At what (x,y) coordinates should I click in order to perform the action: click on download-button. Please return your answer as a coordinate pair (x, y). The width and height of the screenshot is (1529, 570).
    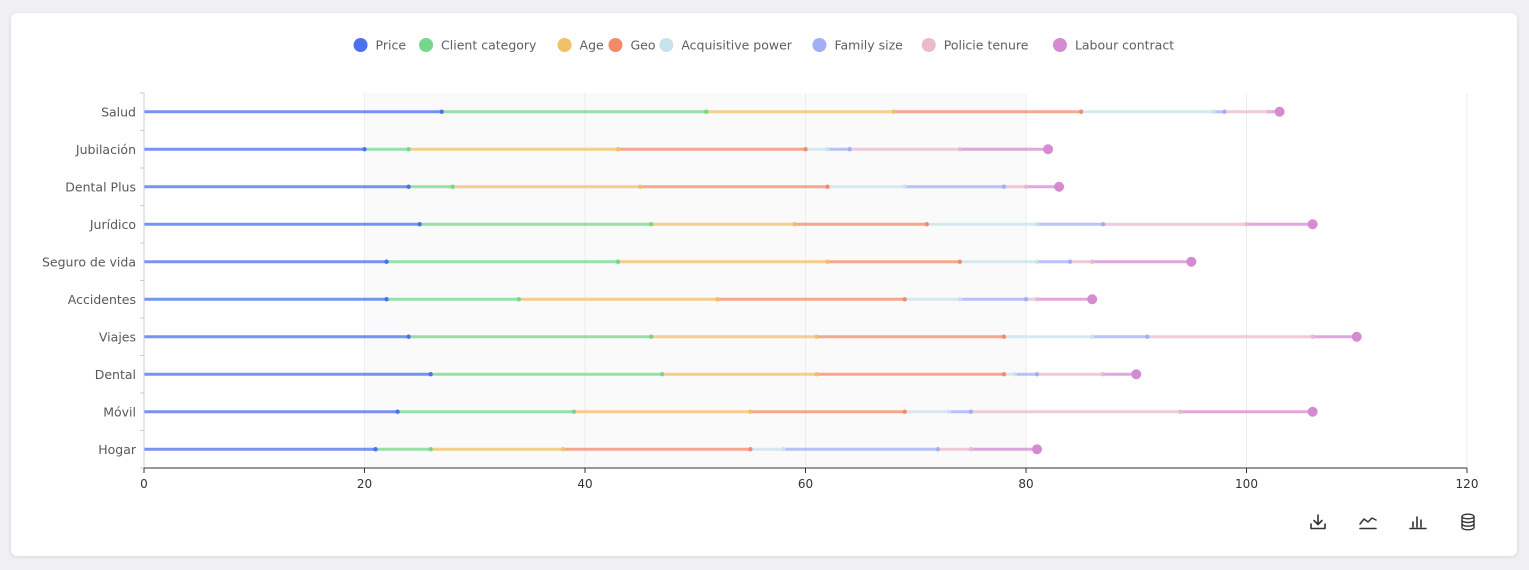
    Looking at the image, I should click on (1318, 522).